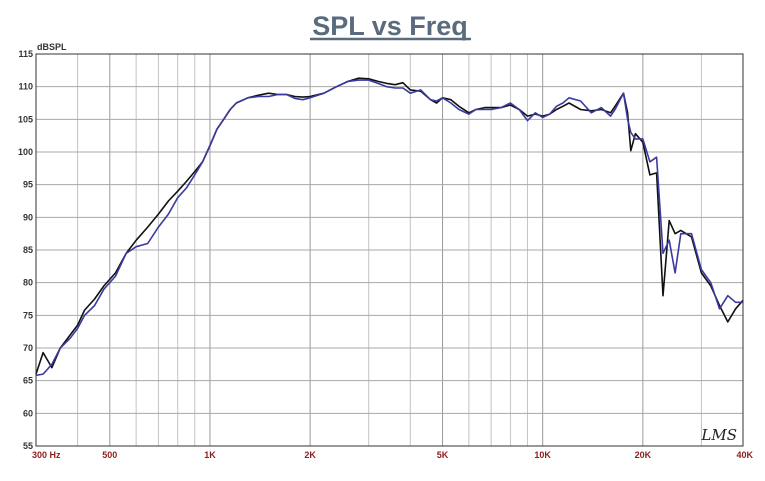  I want to click on y-tick-label: 85, so click(28, 250).